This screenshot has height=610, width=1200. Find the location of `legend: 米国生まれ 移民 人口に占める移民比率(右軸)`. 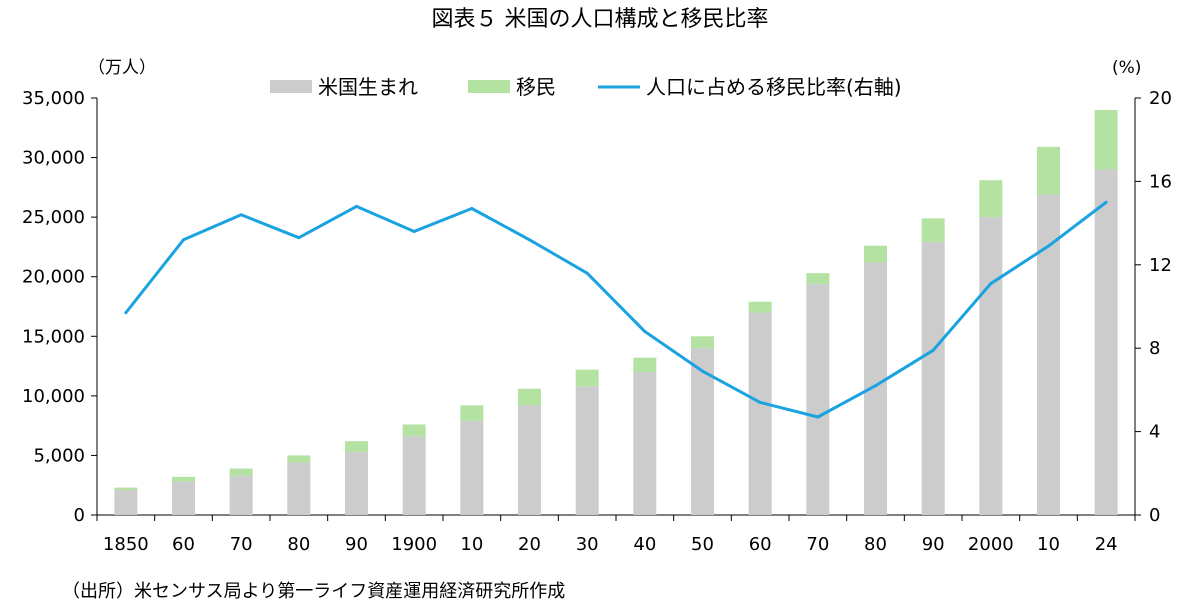

legend: 米国生まれ 移民 人口に占める移民比率(右軸) is located at coordinates (586, 87).